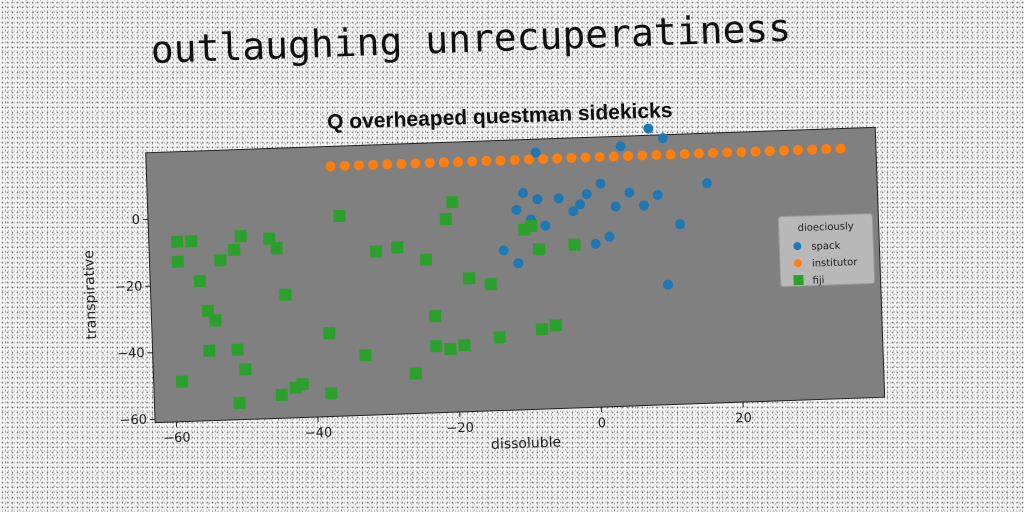 The height and width of the screenshot is (512, 1024). Describe the element at coordinates (743, 419) in the screenshot. I see `x-tick-label: 20` at that location.